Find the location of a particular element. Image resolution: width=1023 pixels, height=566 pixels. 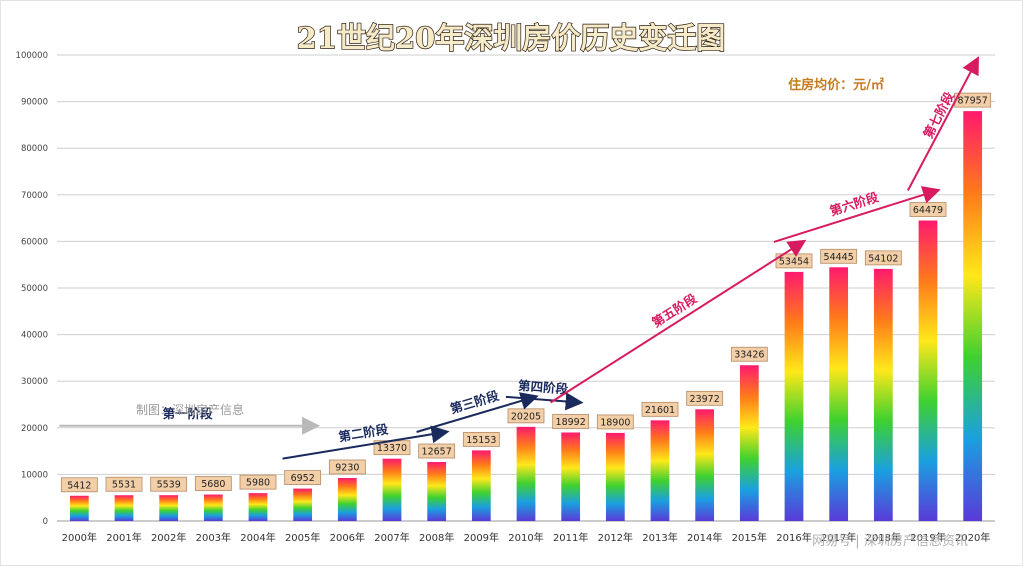

x-tick-label: 2020年 is located at coordinates (972, 537).